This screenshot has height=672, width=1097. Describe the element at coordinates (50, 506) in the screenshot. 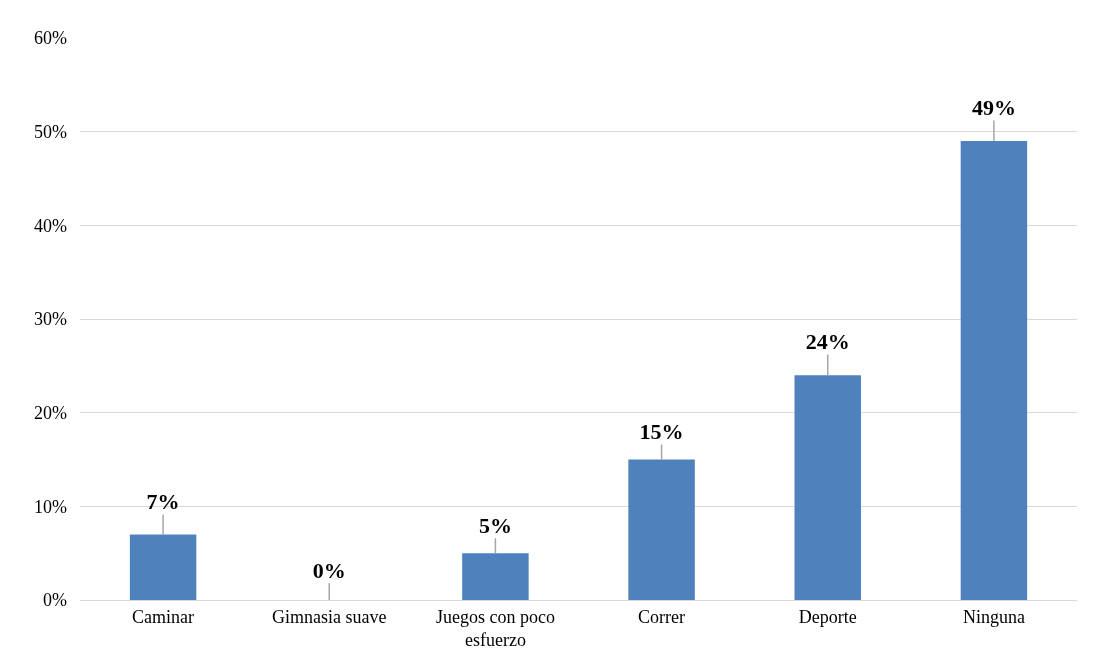

I see `y-tick-label: 10%` at that location.